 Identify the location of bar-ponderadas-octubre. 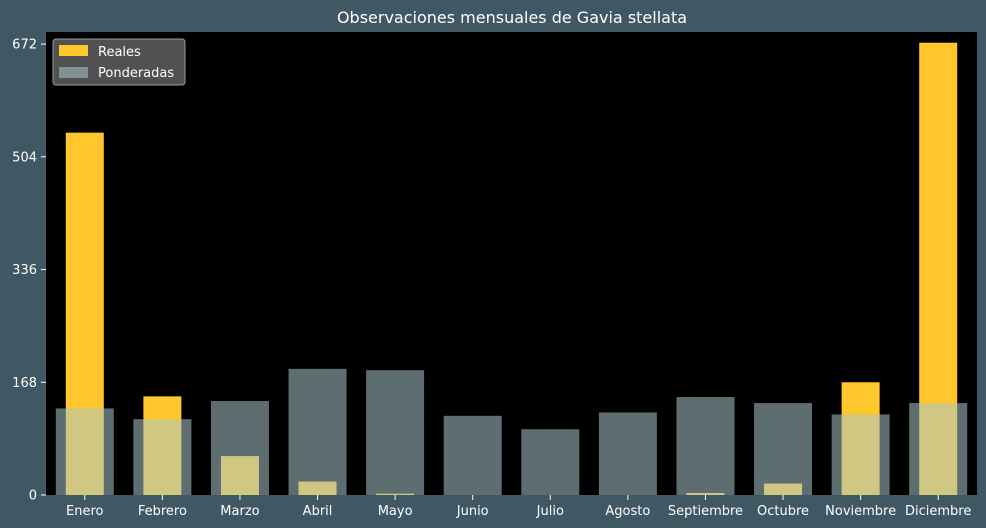
(783, 449).